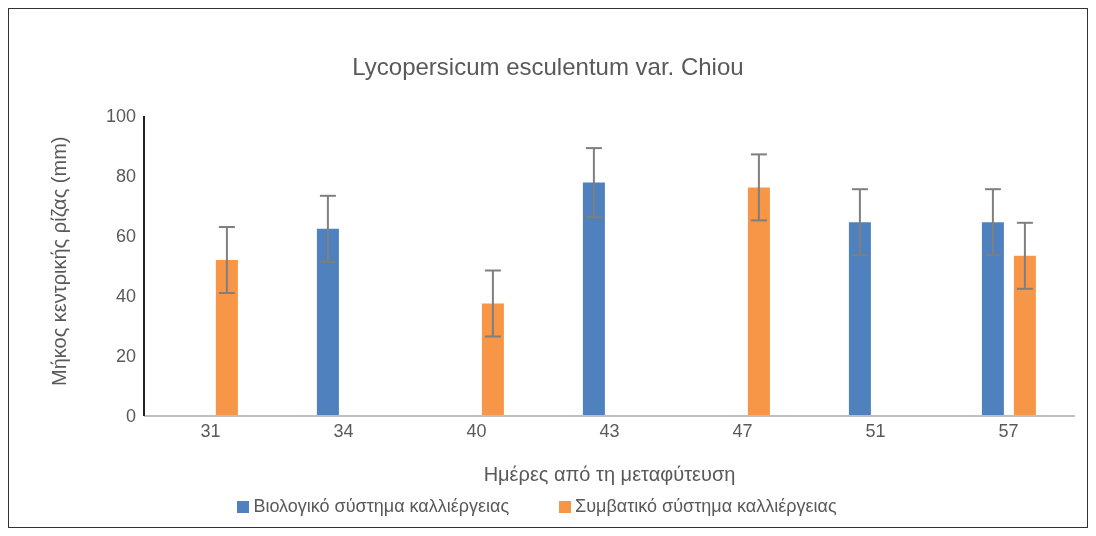 The width and height of the screenshot is (1096, 536). What do you see at coordinates (210, 430) in the screenshot?
I see `x-tick-label: 31` at bounding box center [210, 430].